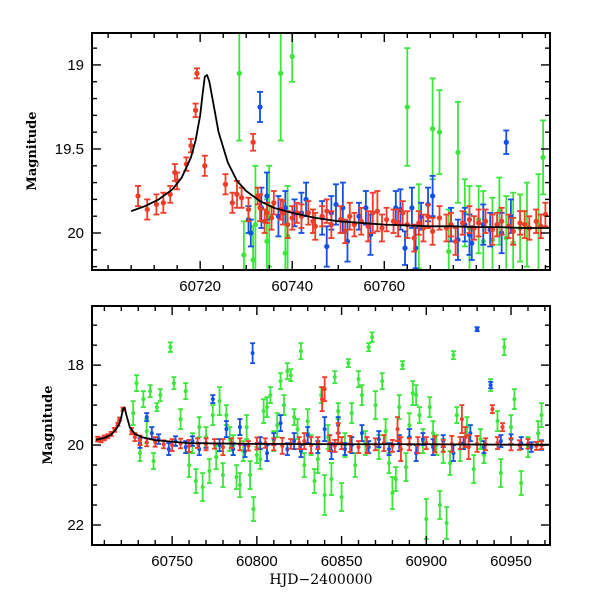 This screenshot has height=600, width=600. I want to click on y-tick-label: 19.5, so click(69, 149).